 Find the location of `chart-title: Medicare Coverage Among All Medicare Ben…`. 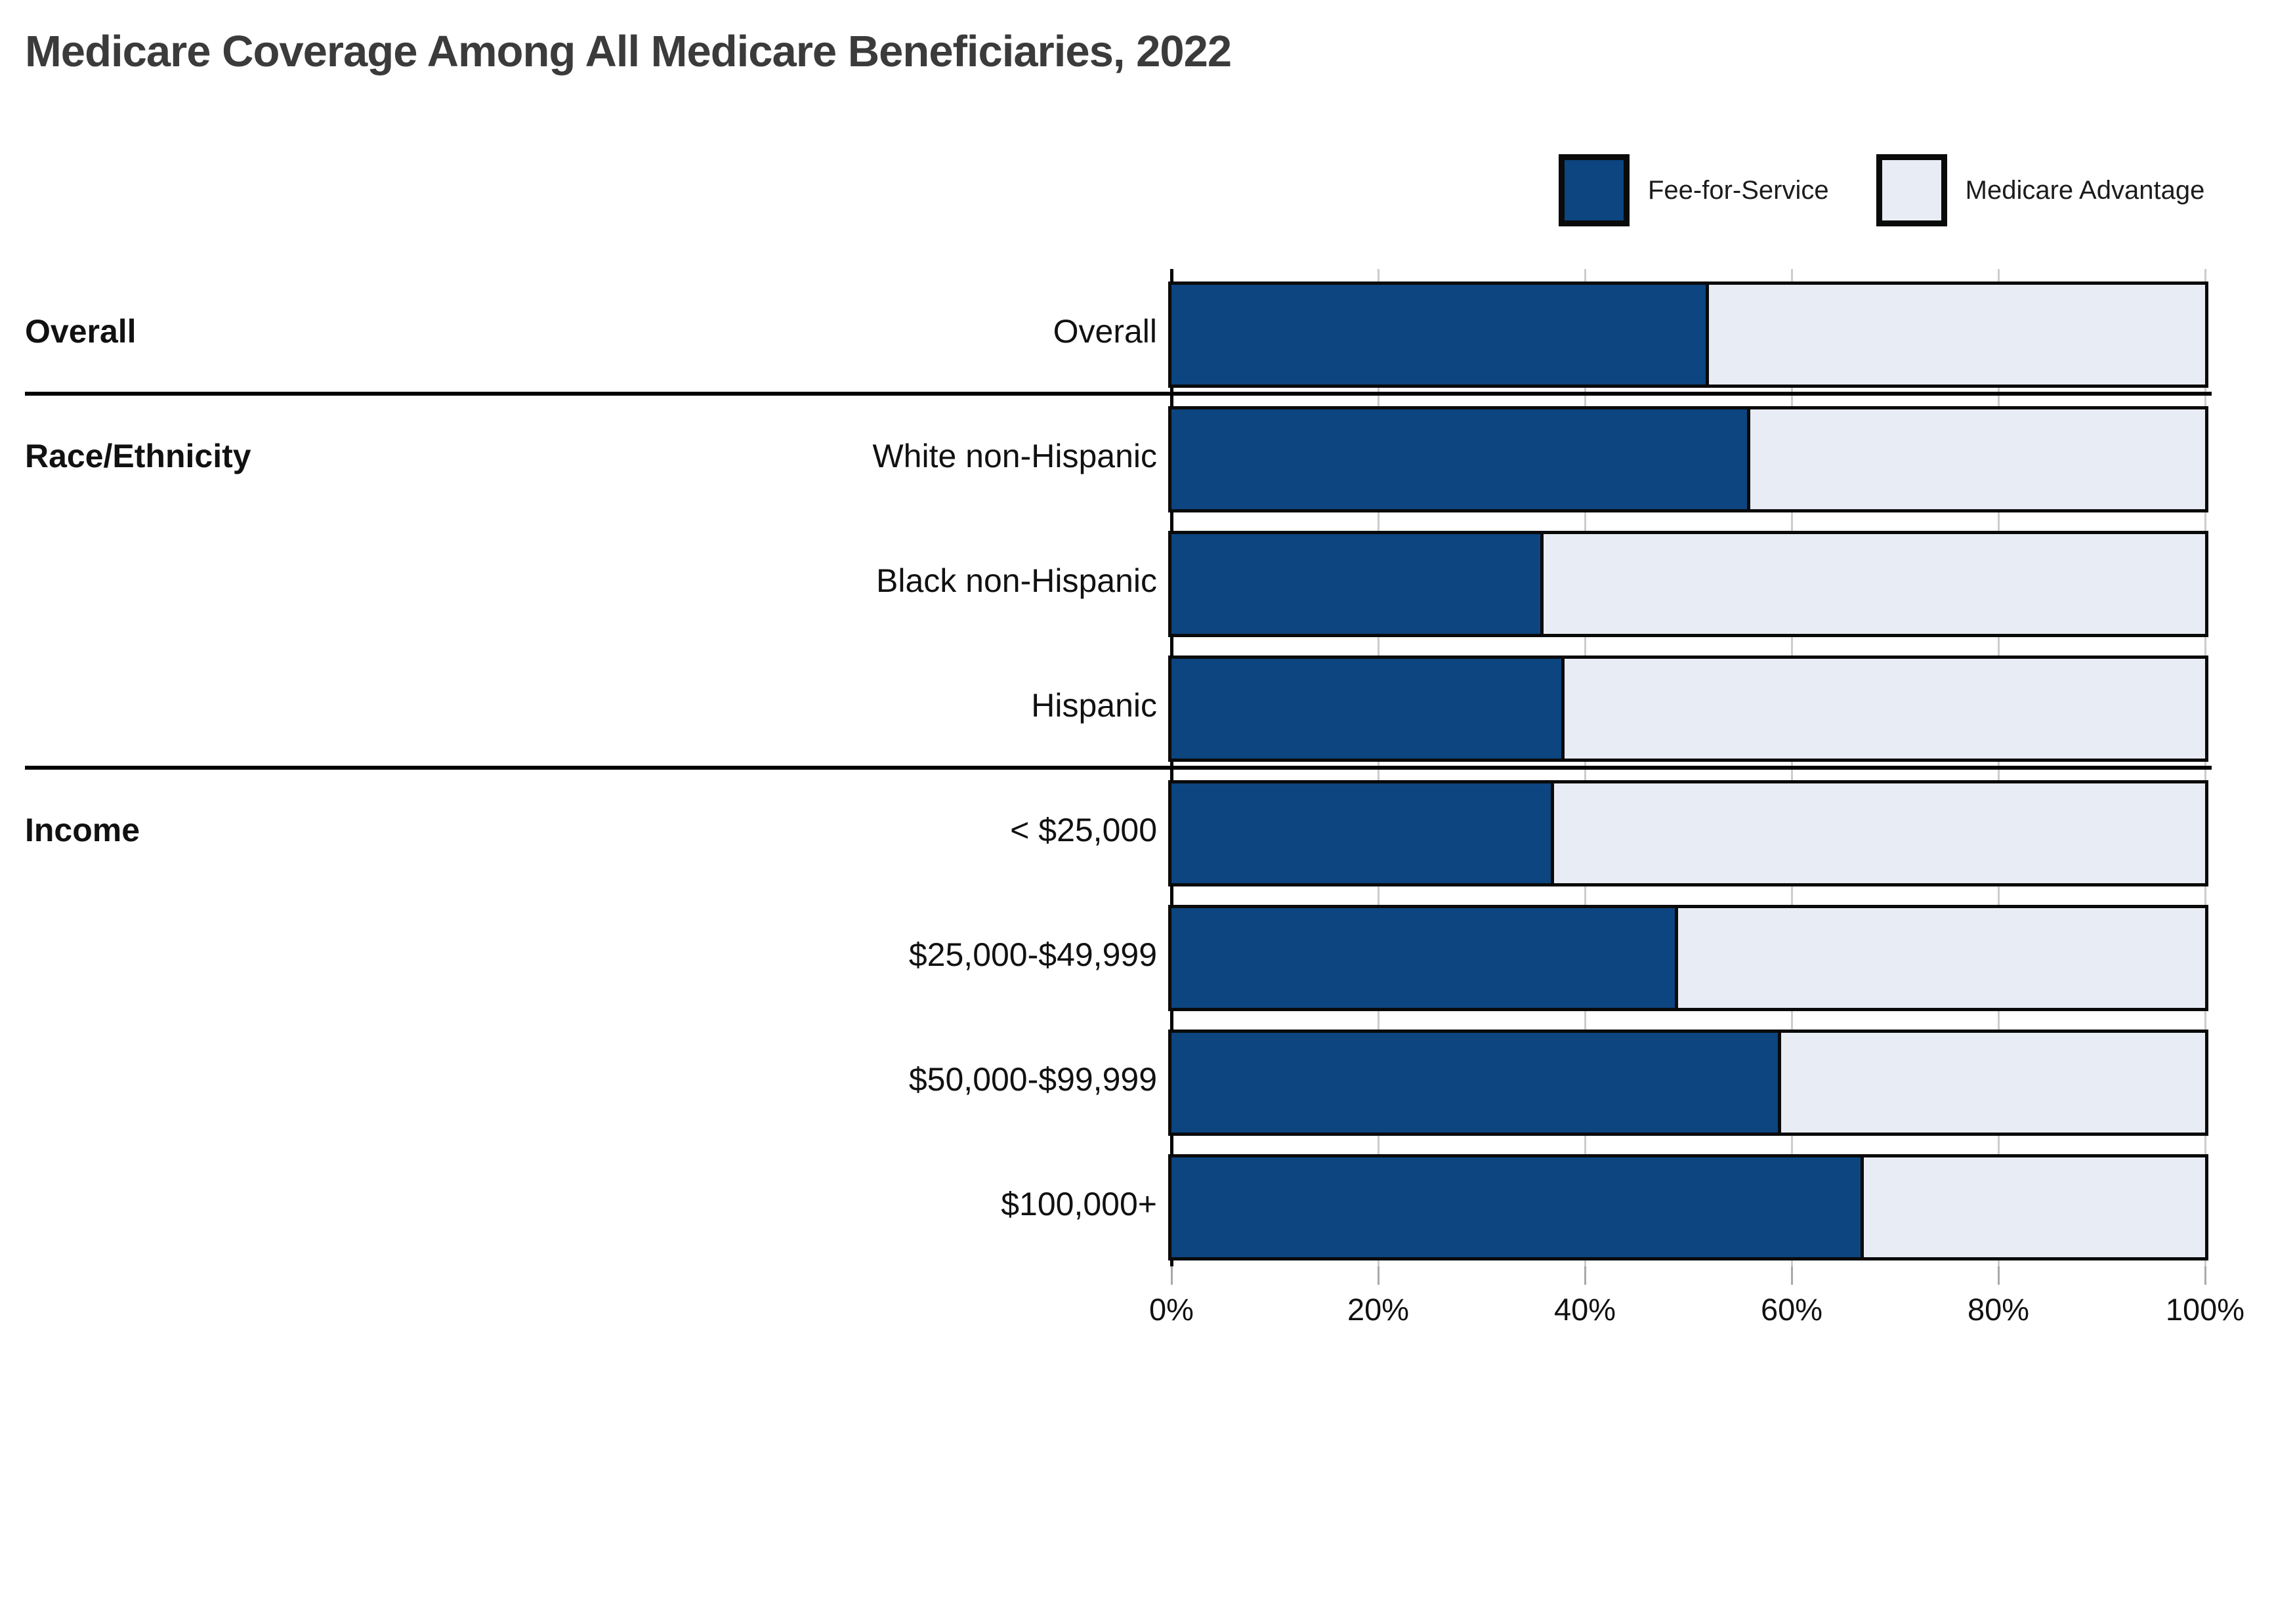

chart-title: Medicare Coverage Among All Medicare Ben… is located at coordinates (628, 51).